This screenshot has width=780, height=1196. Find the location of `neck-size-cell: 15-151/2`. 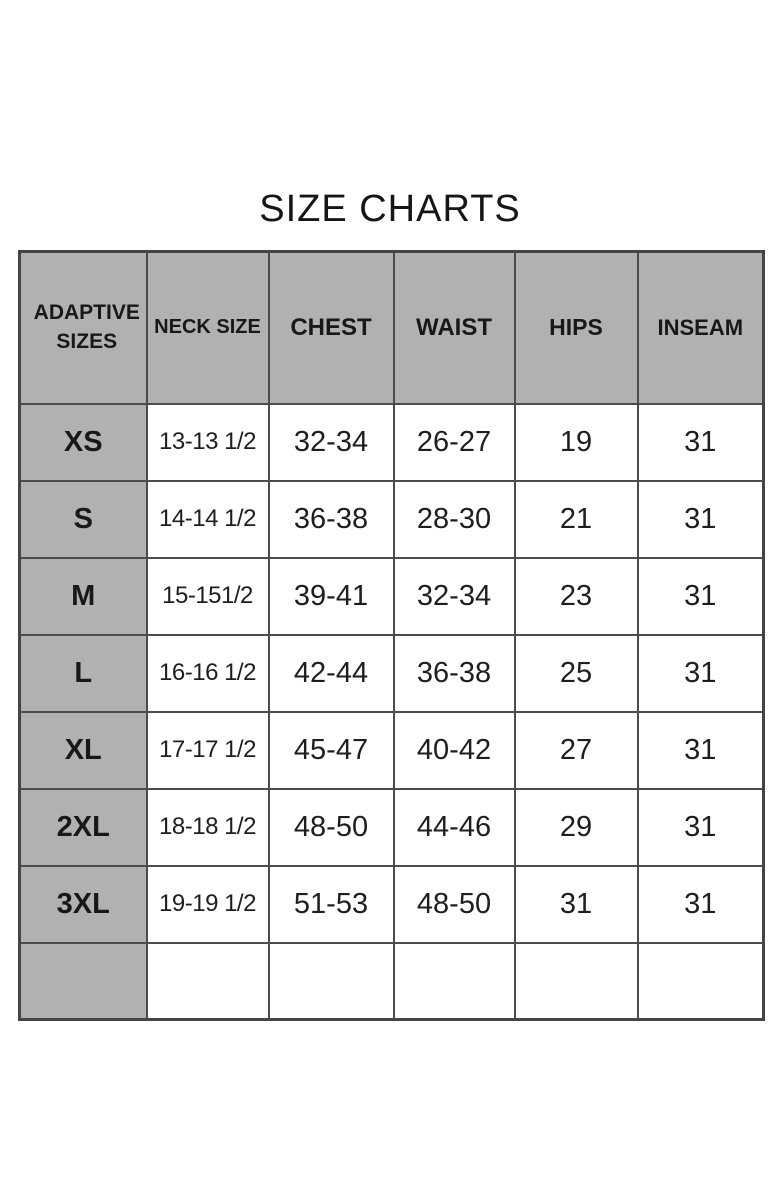

neck-size-cell: 15-151/2 is located at coordinates (207, 596).